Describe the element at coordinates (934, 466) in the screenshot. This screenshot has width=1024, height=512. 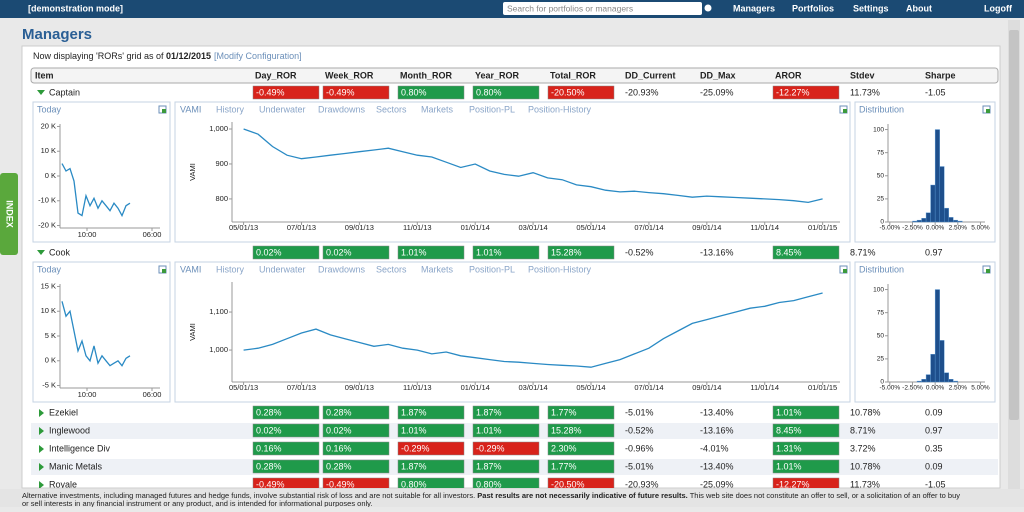
I see `cell-value: 0.09` at that location.